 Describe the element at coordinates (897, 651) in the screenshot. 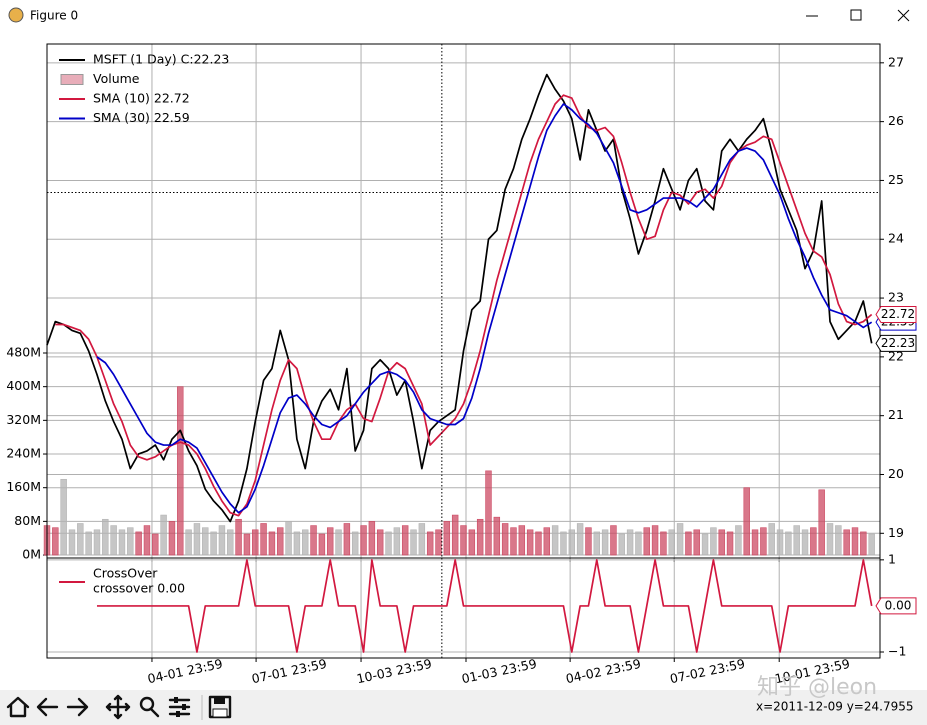

I see `y-tick-label: −1` at that location.